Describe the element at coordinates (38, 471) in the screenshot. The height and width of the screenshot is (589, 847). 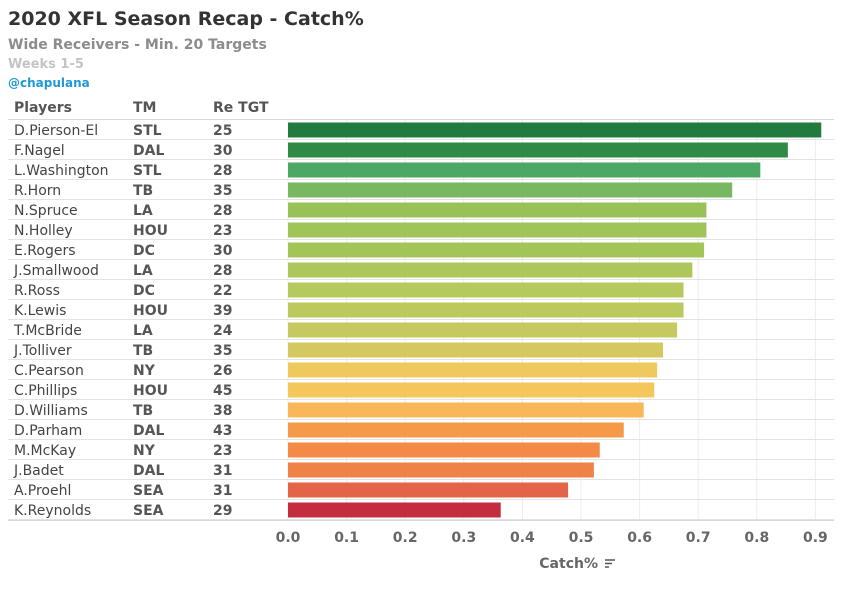
I see `player-name: J.Badet` at that location.